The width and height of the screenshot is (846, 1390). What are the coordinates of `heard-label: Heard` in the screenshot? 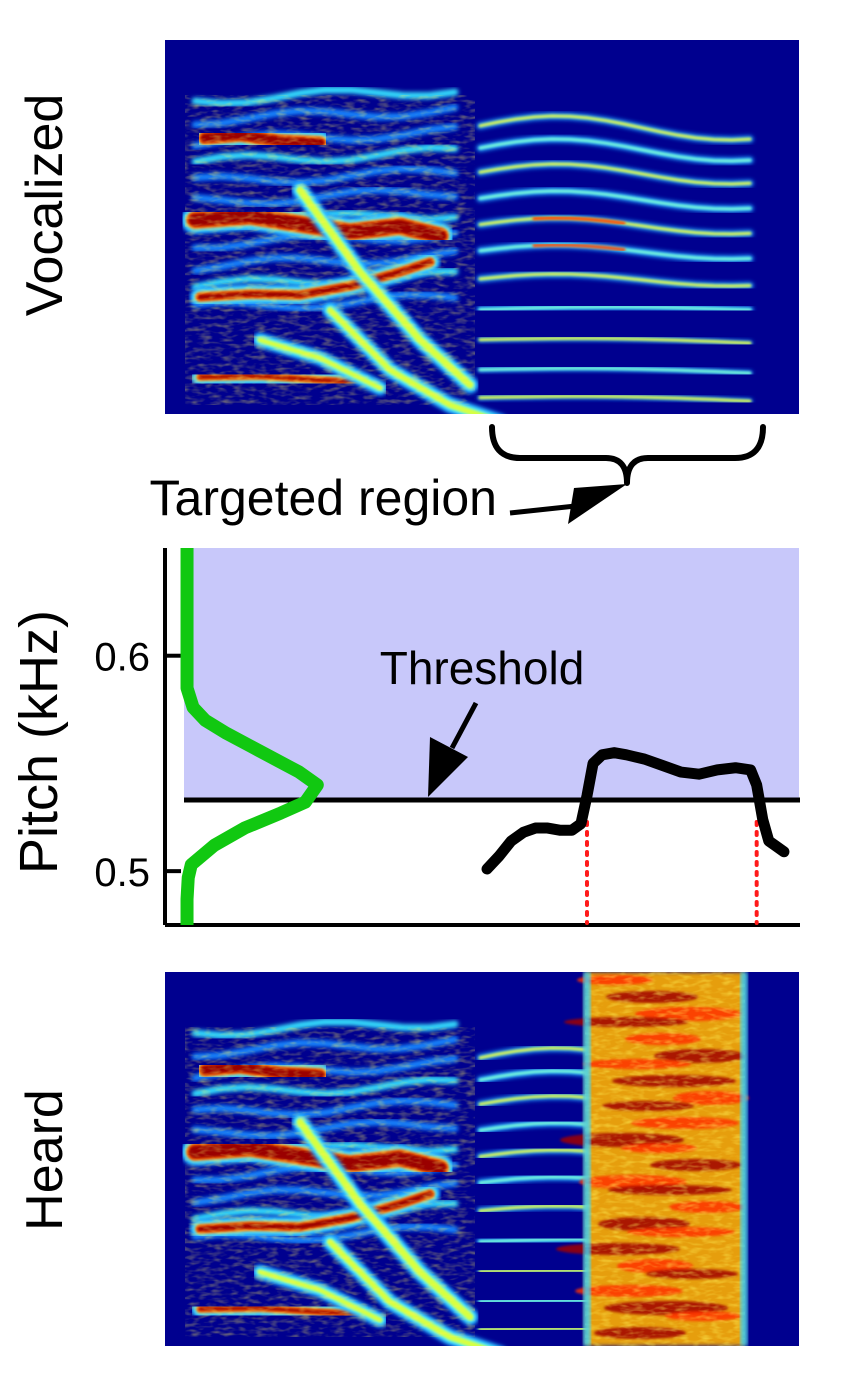 It's located at (45, 1160).